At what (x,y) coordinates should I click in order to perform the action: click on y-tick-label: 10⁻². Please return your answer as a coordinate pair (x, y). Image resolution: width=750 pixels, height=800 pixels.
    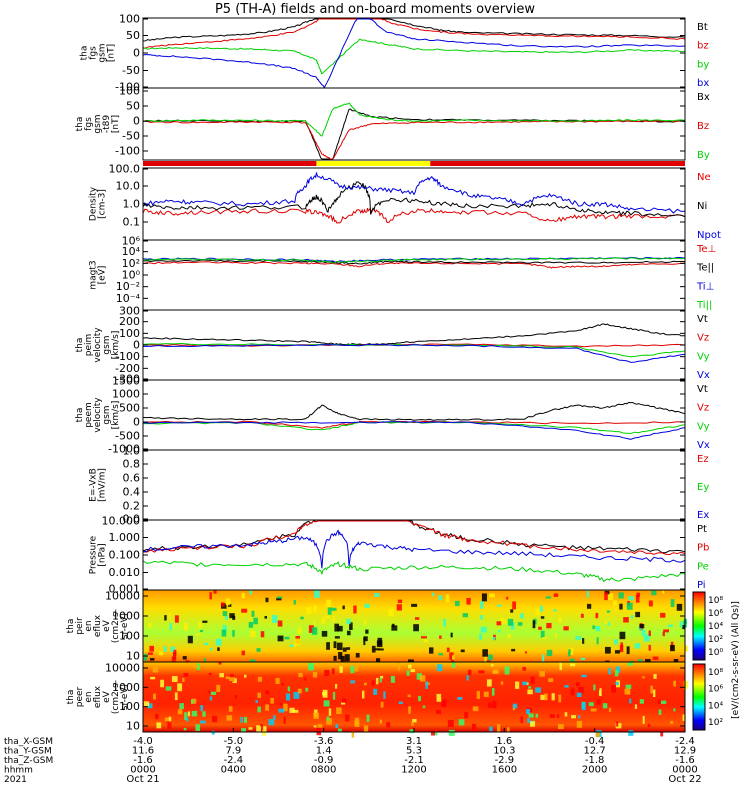
    Looking at the image, I should click on (128, 286).